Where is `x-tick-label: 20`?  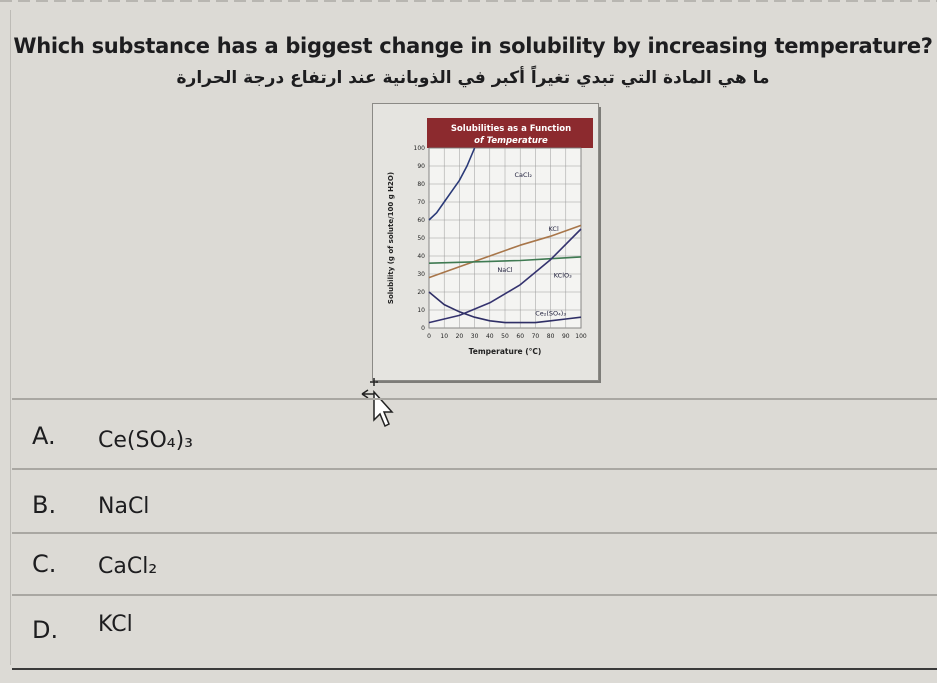 x-tick-label: 20 is located at coordinates (460, 336).